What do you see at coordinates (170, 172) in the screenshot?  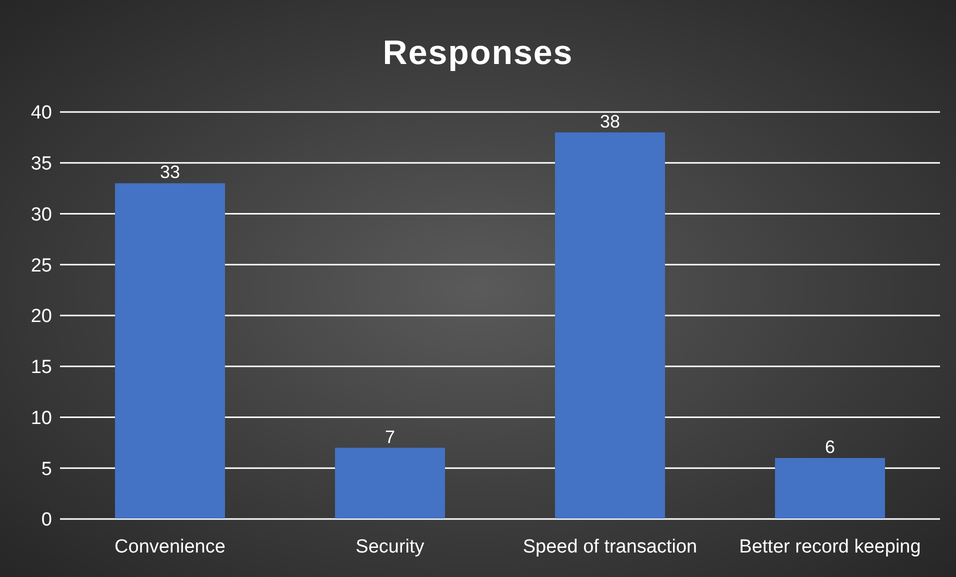 I see `data-label: 33` at bounding box center [170, 172].